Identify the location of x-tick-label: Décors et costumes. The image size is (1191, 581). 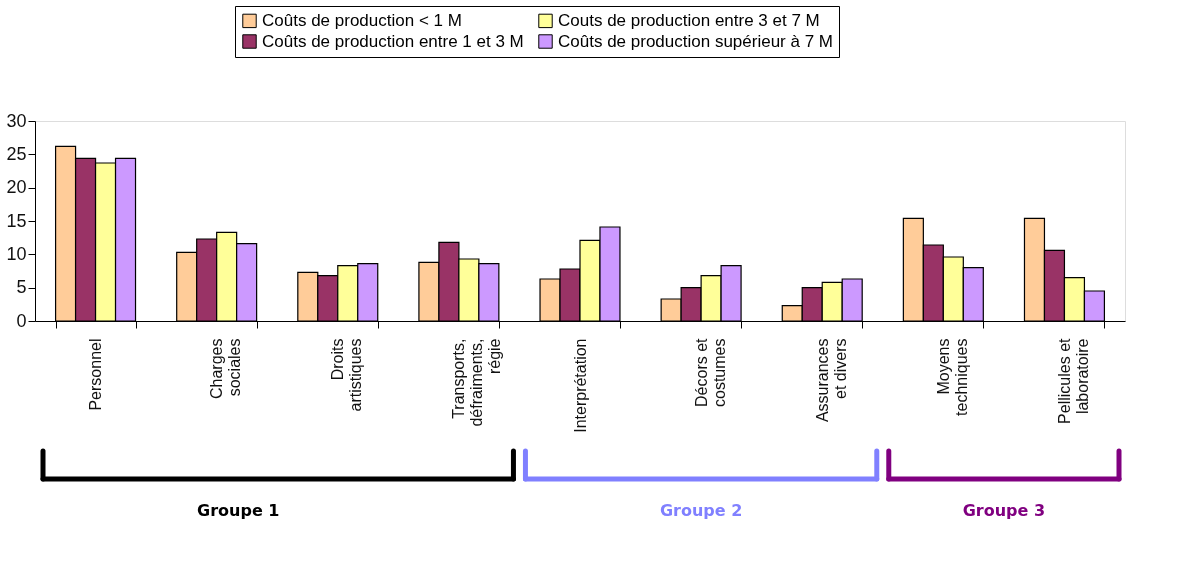
(710, 372).